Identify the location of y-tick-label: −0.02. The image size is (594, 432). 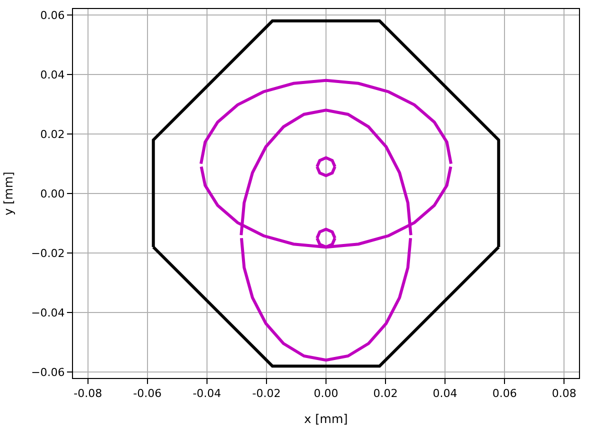
(48, 253).